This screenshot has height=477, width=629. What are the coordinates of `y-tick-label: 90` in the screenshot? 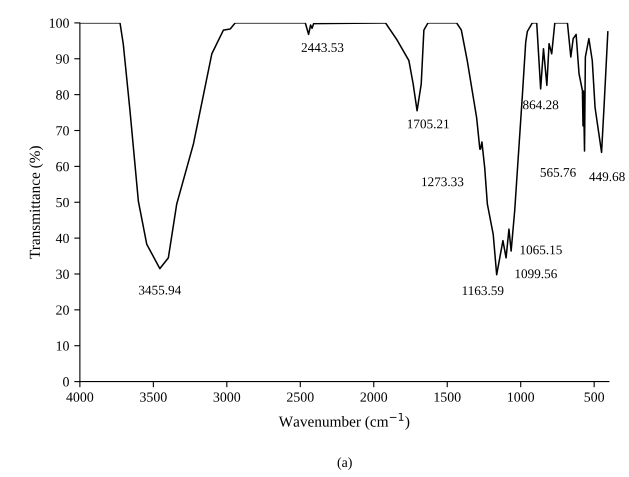 It's located at (62, 59).